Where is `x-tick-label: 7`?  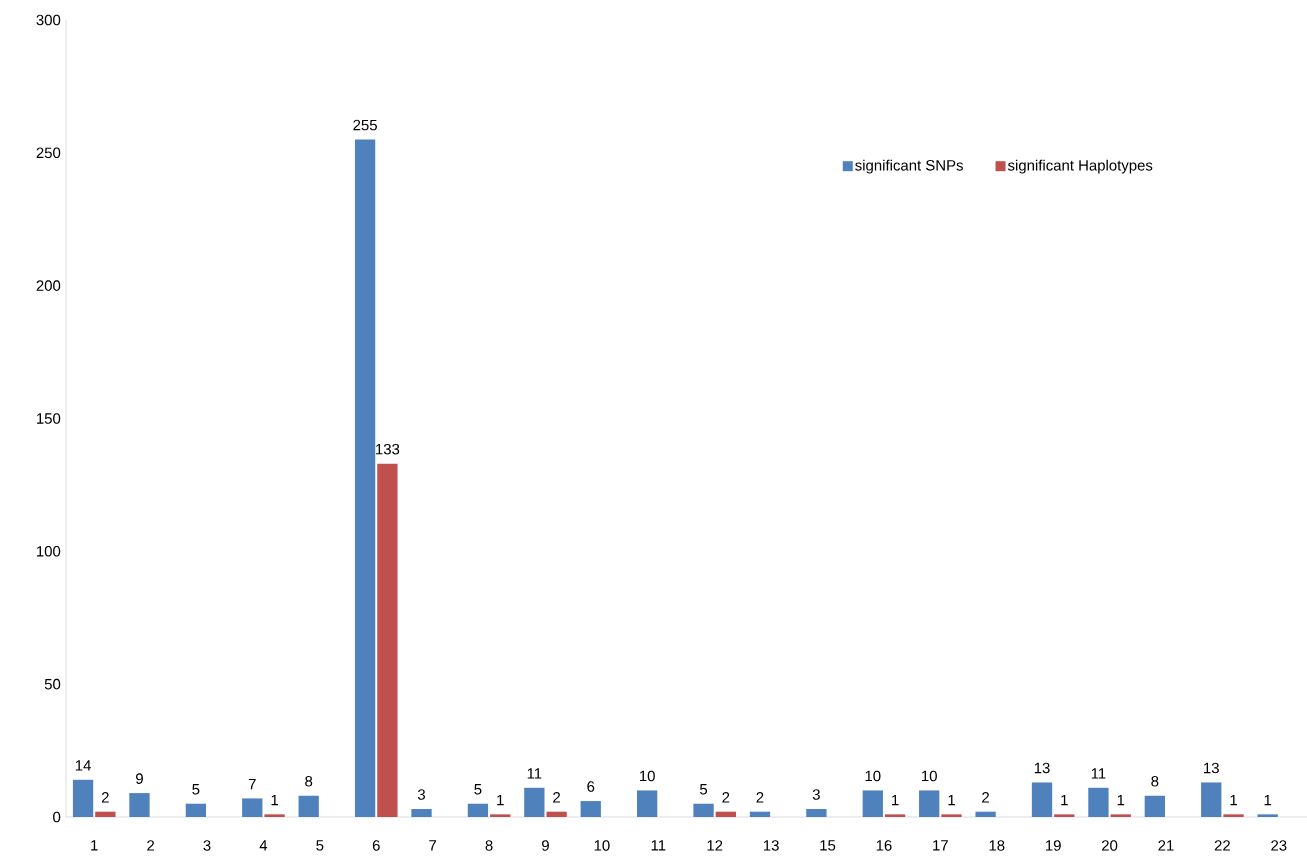
x-tick-label: 7 is located at coordinates (433, 845).